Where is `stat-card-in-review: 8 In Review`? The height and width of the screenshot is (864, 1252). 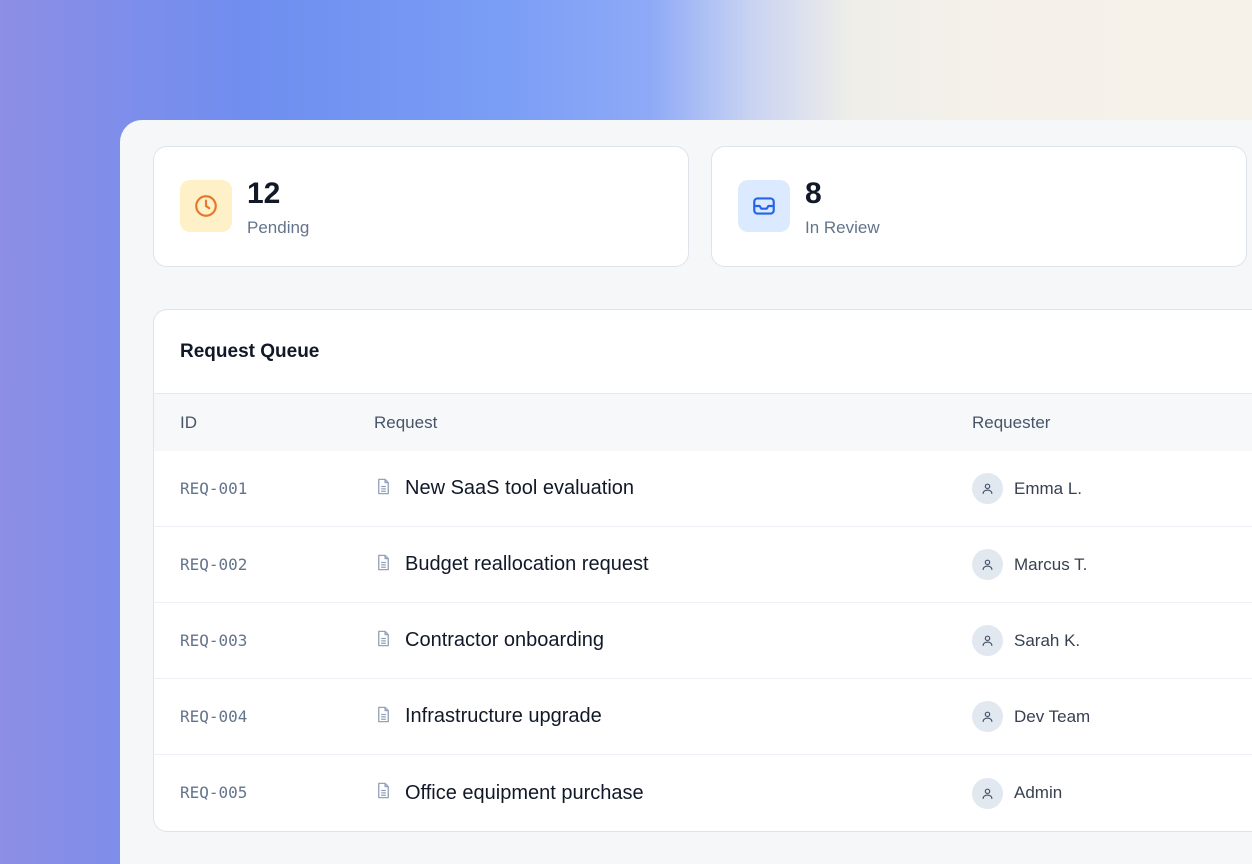
stat-card-in-review: 8 In Review is located at coordinates (979, 206).